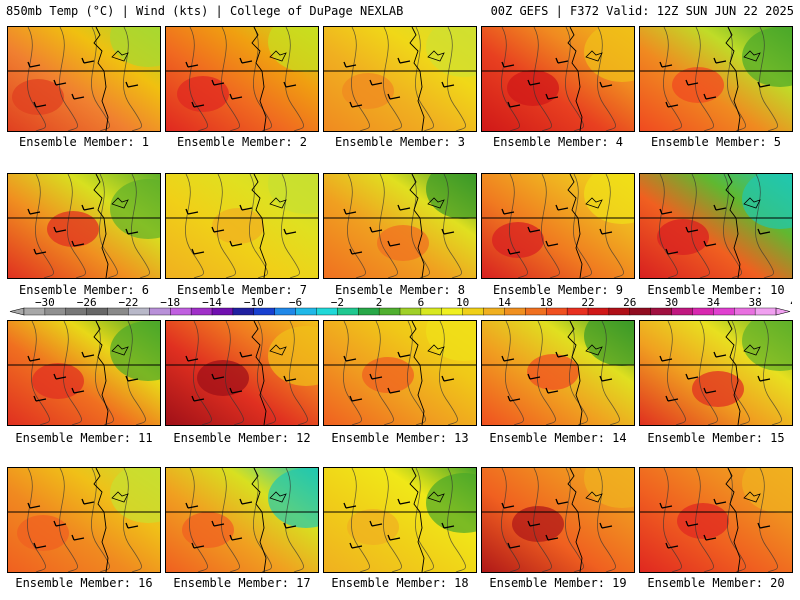 The height and width of the screenshot is (600, 800). Describe the element at coordinates (716, 290) in the screenshot. I see `ensemble-member-label: Ensemble Member: 10` at that location.